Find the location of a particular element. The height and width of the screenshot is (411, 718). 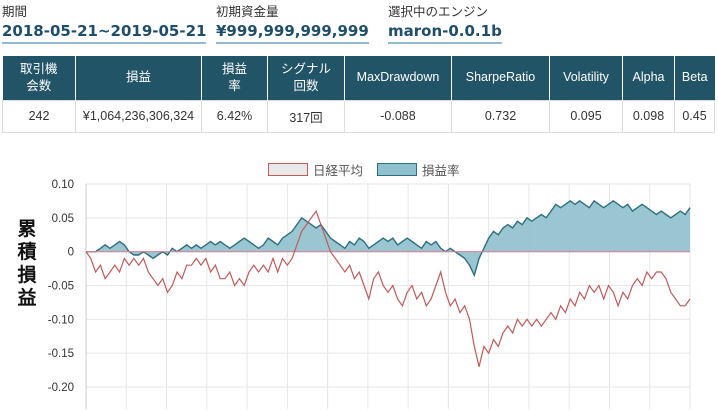

header-alpha-text: Alpha is located at coordinates (648, 77).